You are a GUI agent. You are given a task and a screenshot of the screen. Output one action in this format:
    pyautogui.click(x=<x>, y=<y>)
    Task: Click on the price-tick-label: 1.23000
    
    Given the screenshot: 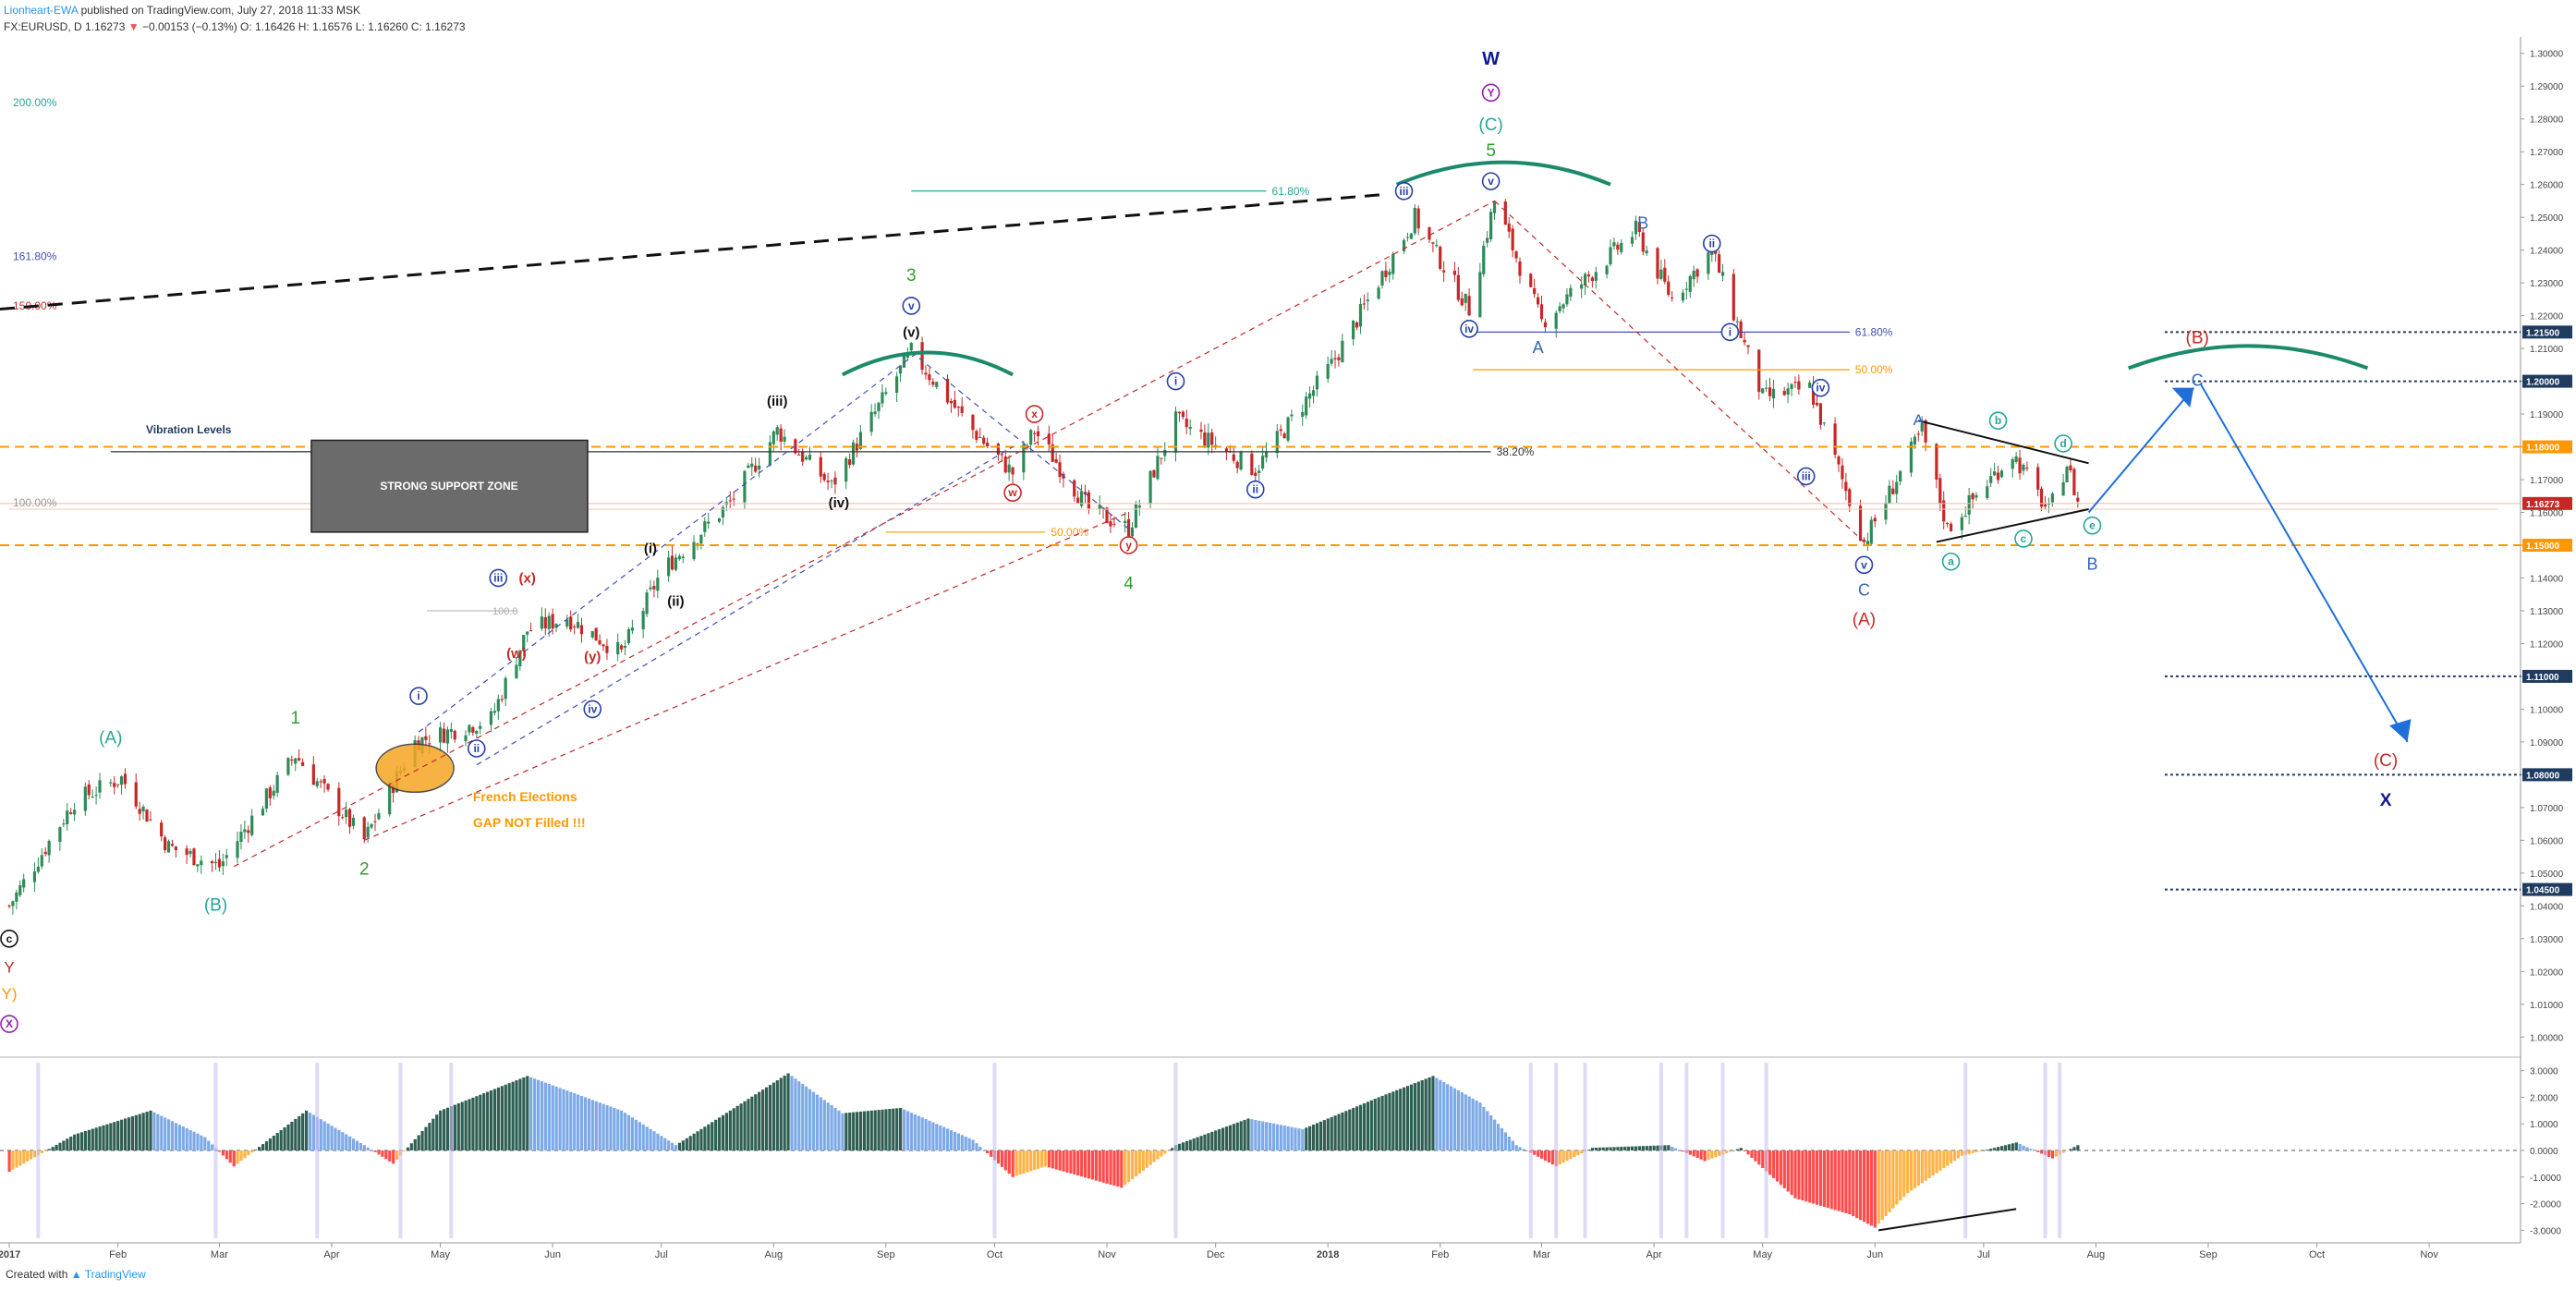 What is the action you would take?
    pyautogui.click(x=2547, y=284)
    